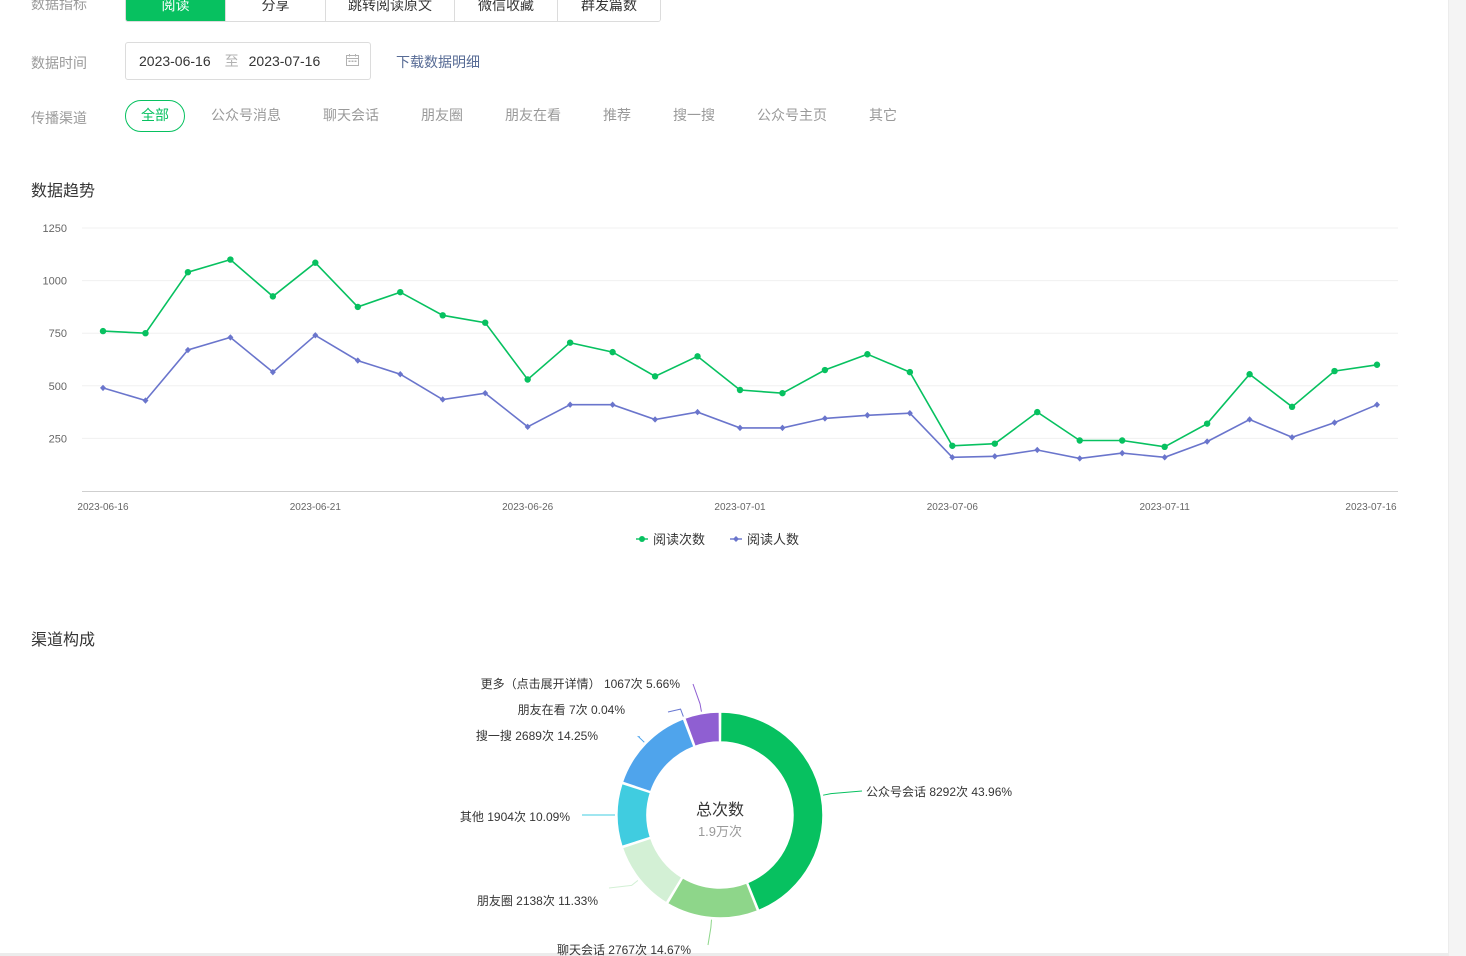 The height and width of the screenshot is (956, 1466). Describe the element at coordinates (694, 115) in the screenshot. I see `channel-search: 搜一搜` at that location.